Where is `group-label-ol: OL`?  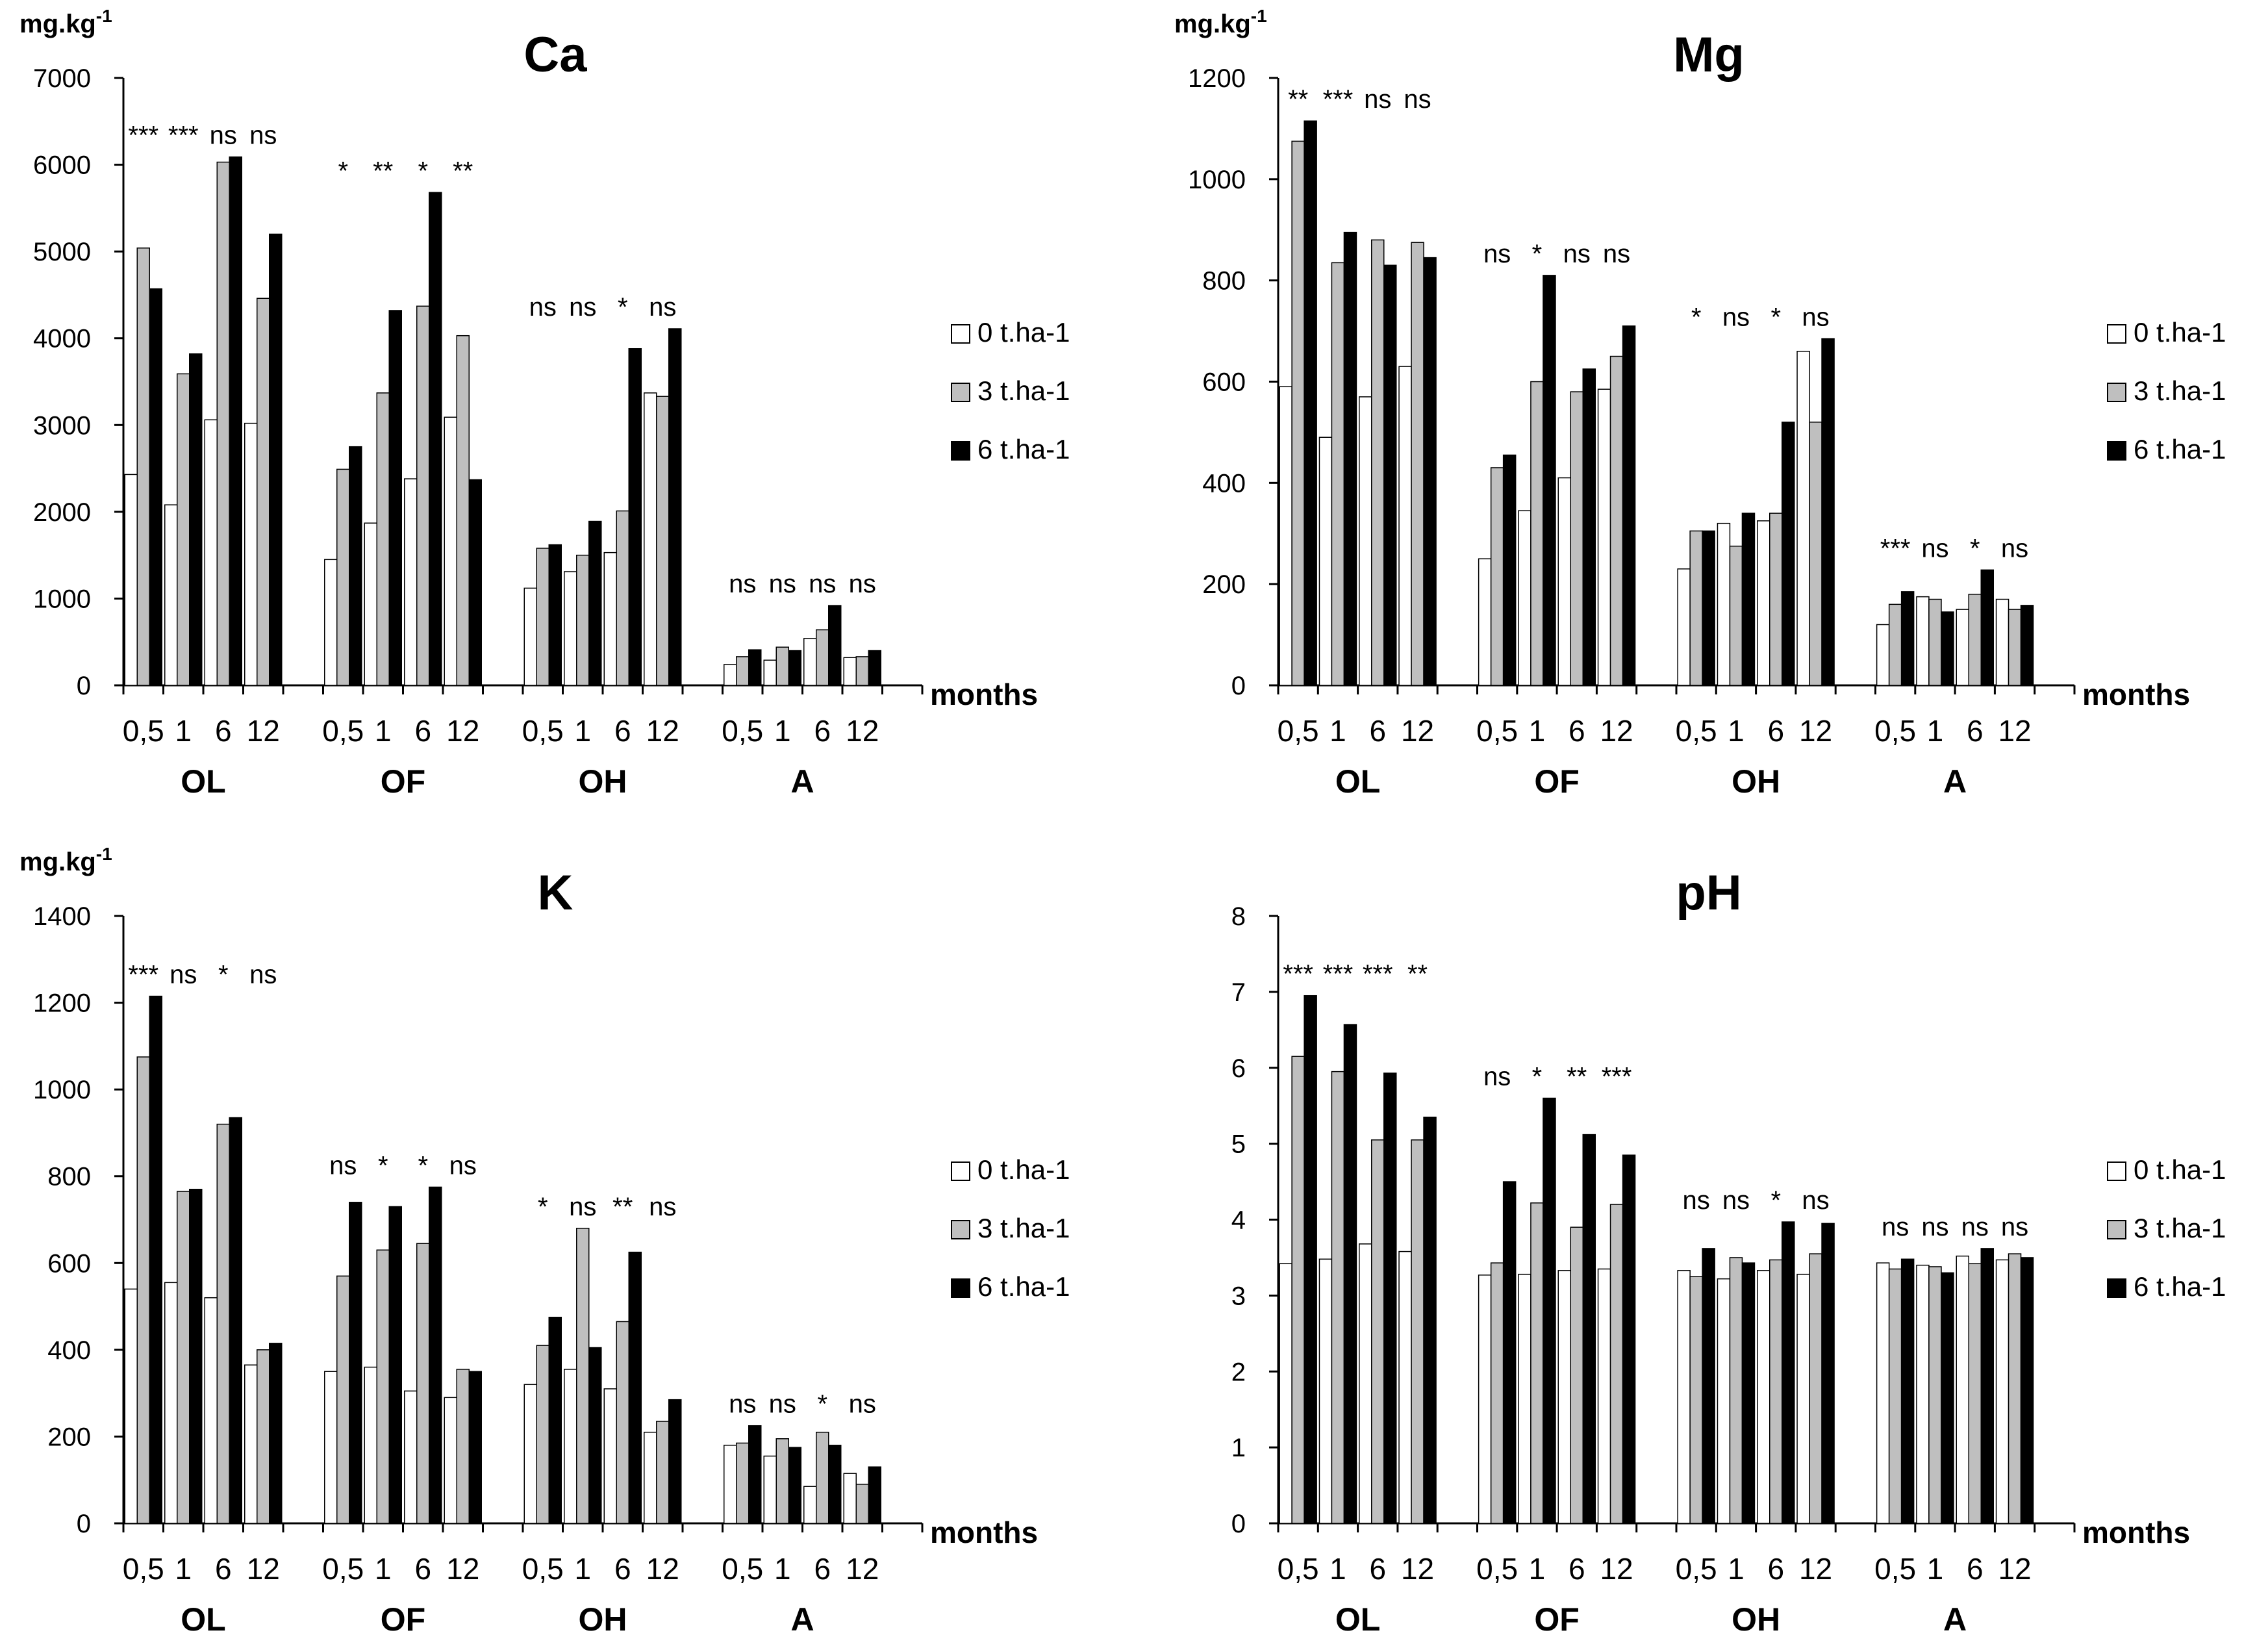 group-label-ol: OL is located at coordinates (203, 781).